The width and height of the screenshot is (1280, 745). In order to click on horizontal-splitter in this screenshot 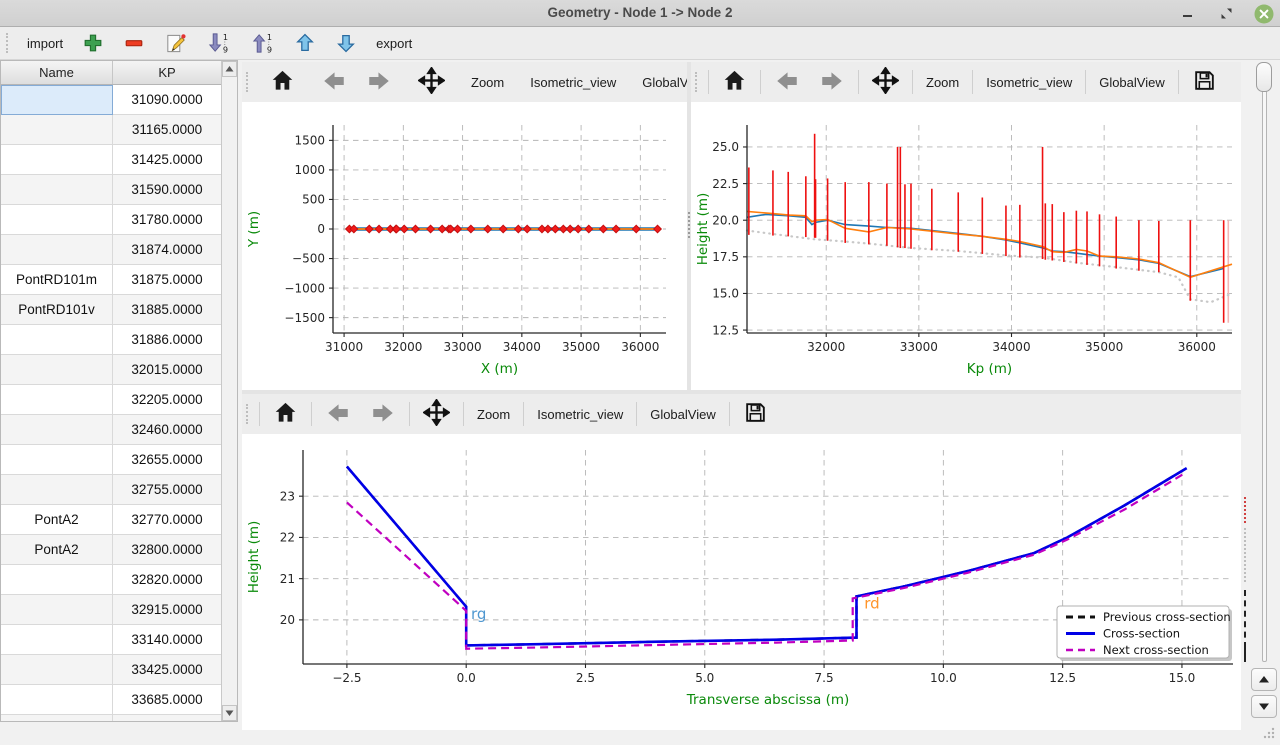, I will do `click(741, 392)`.